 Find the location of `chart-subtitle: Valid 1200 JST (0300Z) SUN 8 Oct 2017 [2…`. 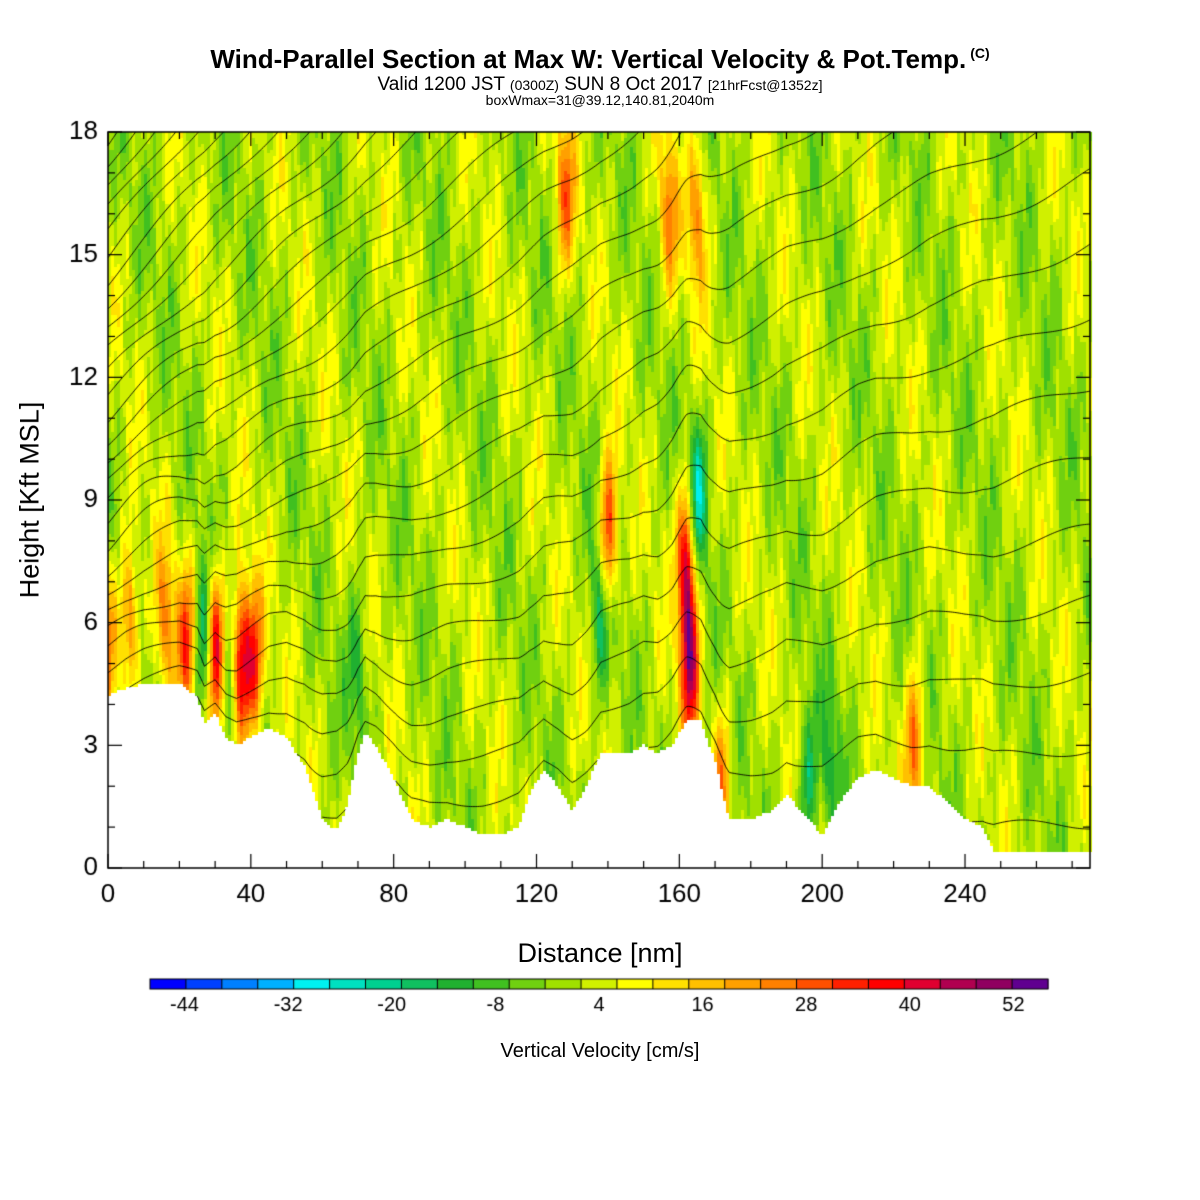

chart-subtitle: Valid 1200 JST (0300Z) SUN 8 Oct 2017 [2… is located at coordinates (600, 84).